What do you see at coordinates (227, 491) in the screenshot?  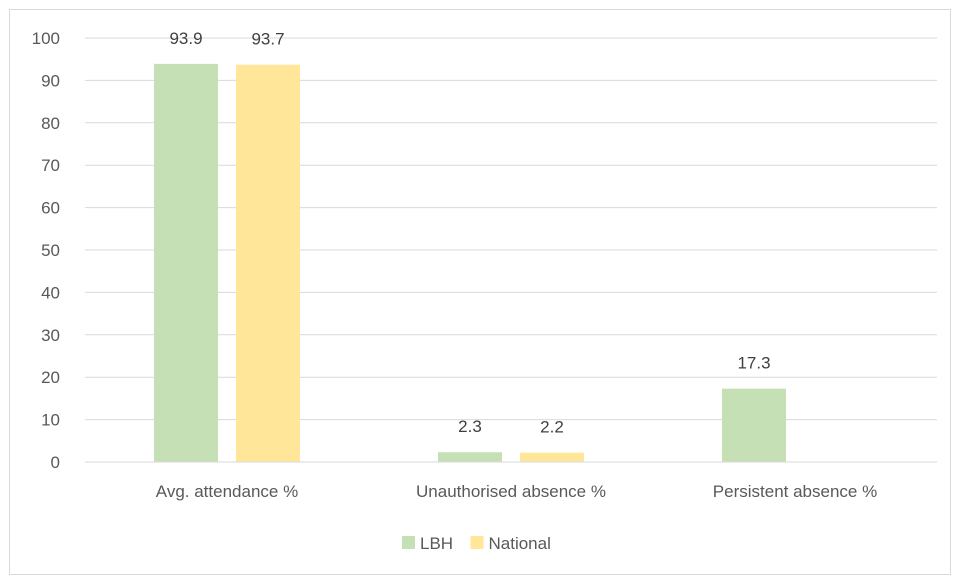 I see `category-label: Avg. attendance %` at bounding box center [227, 491].